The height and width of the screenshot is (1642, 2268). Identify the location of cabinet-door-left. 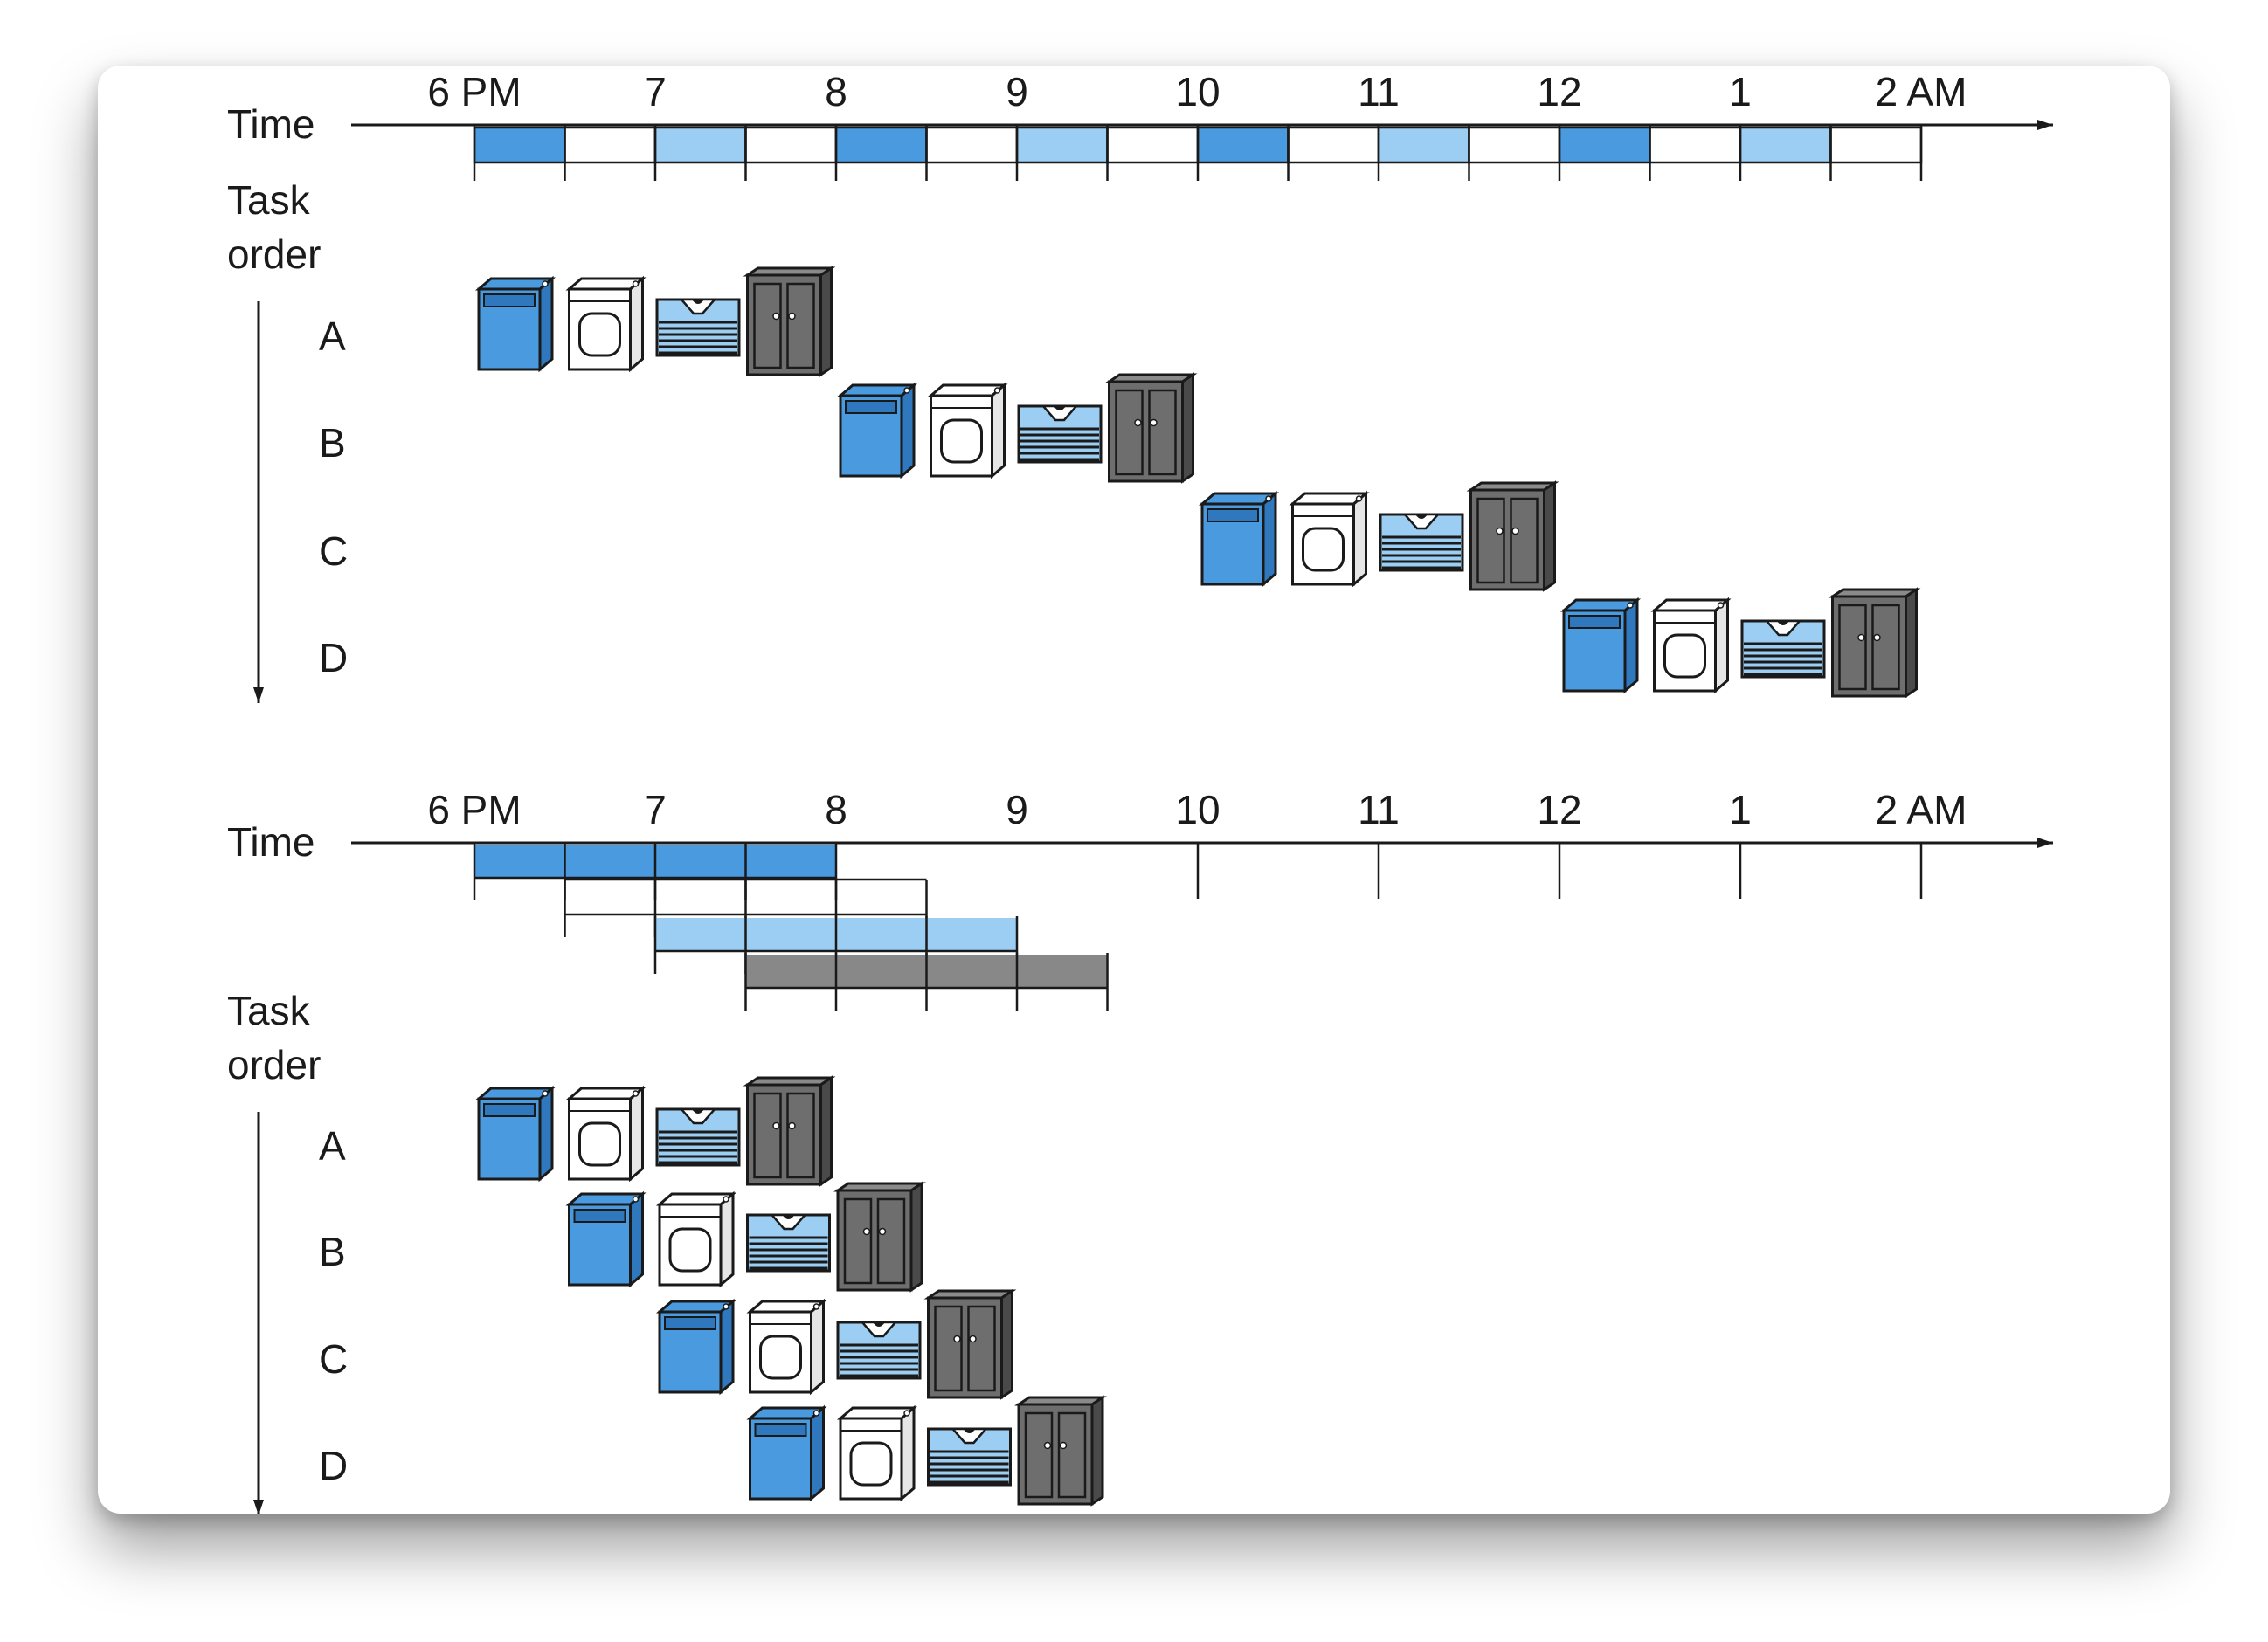
(768, 325).